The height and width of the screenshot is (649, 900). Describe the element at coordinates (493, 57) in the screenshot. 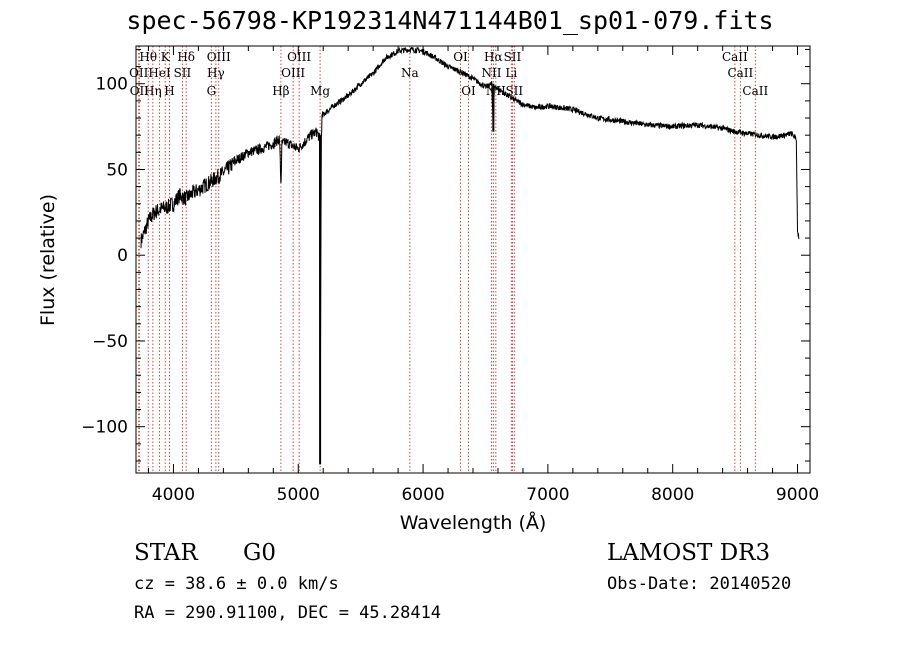

I see `line-label: Hα` at that location.